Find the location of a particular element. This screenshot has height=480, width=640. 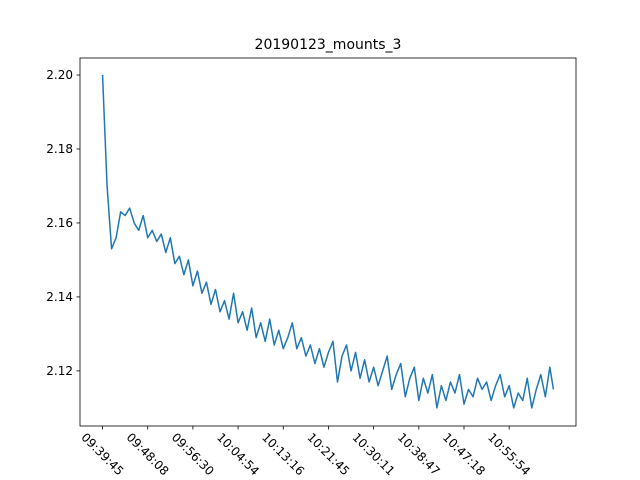

x-tick-label: 10:30:11 is located at coordinates (374, 454).